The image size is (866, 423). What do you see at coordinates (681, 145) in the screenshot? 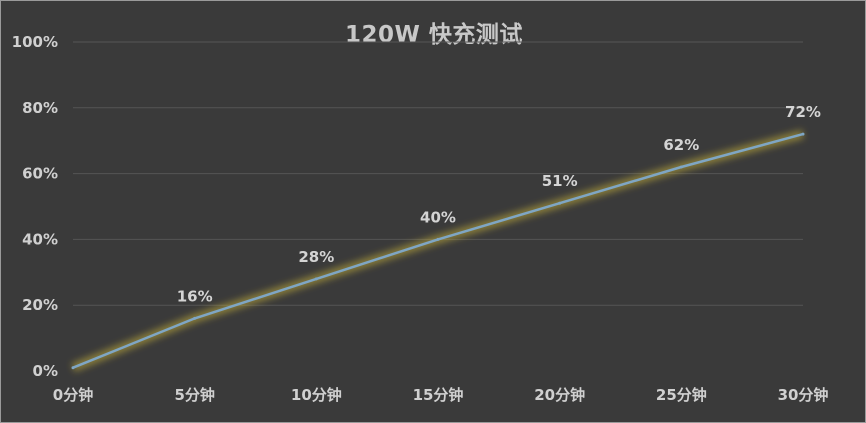
I see `data-label: 62%` at bounding box center [681, 145].